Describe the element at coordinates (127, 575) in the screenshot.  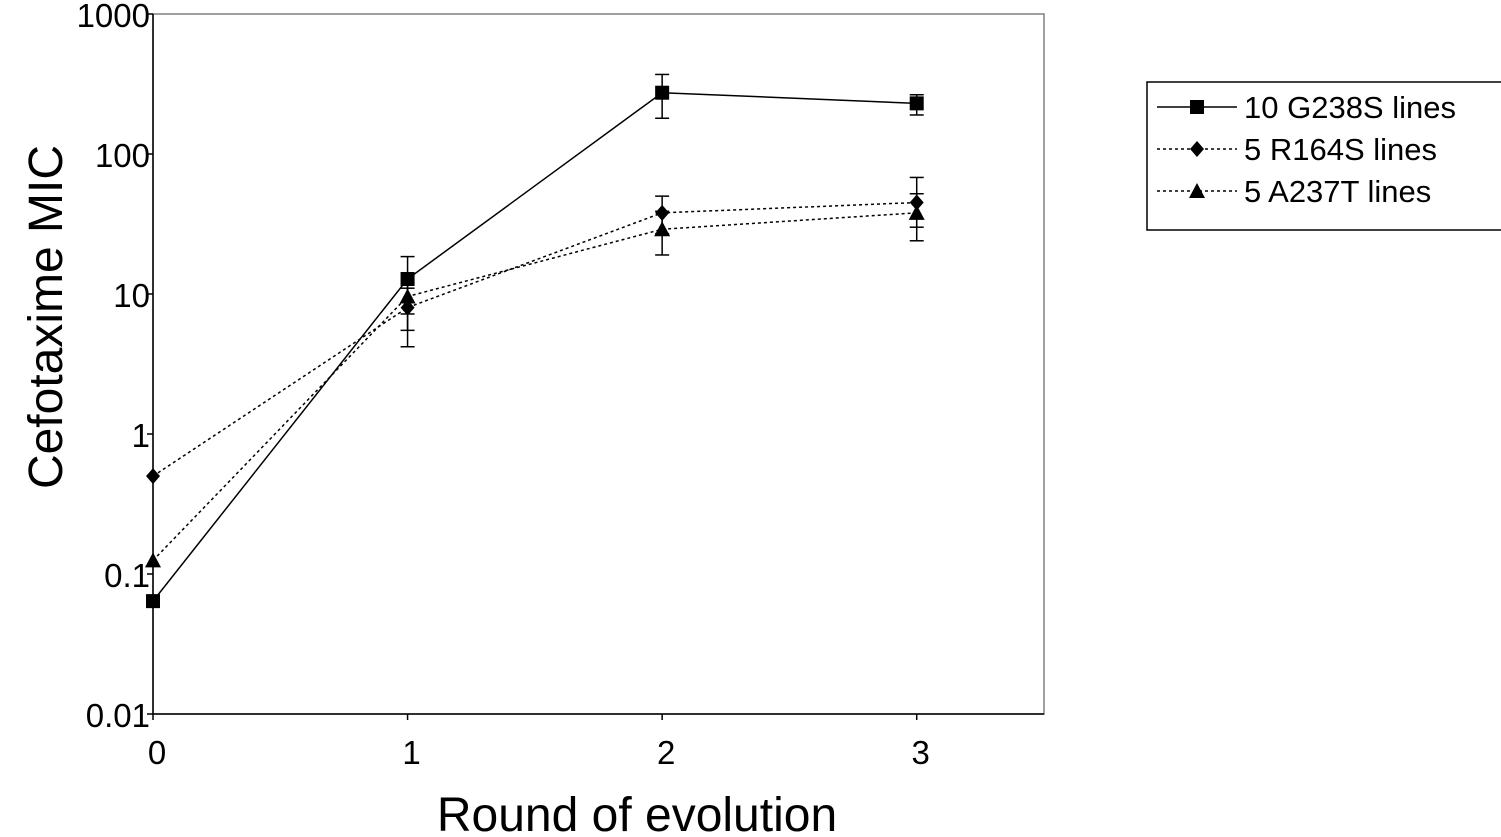
I see `y-tick-label: 0.1` at that location.